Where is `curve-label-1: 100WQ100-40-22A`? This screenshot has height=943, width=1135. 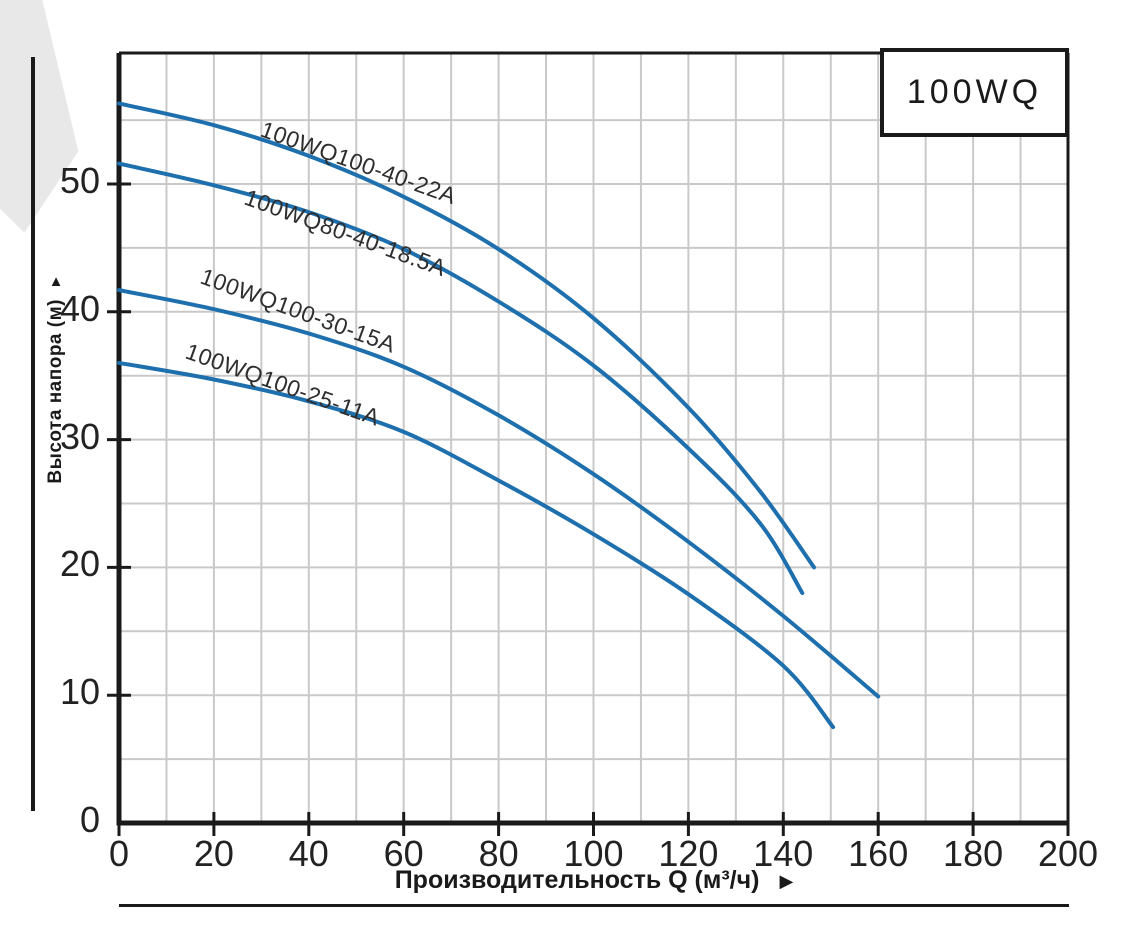 curve-label-1: 100WQ100-40-22A is located at coordinates (358, 163).